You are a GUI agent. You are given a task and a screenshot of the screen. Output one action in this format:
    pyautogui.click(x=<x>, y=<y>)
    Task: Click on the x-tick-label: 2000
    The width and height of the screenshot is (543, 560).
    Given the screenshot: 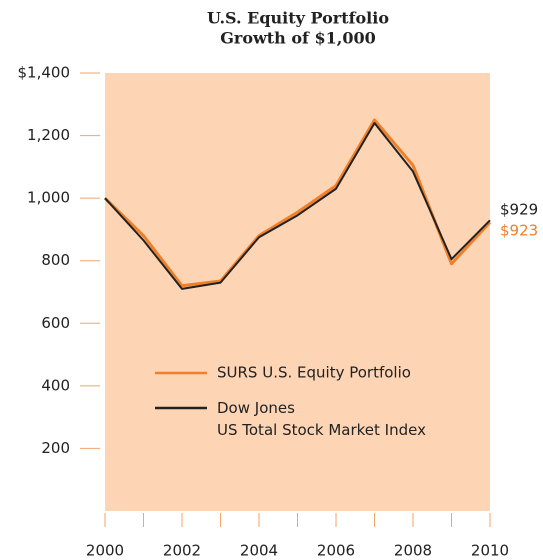 What is the action you would take?
    pyautogui.click(x=105, y=551)
    